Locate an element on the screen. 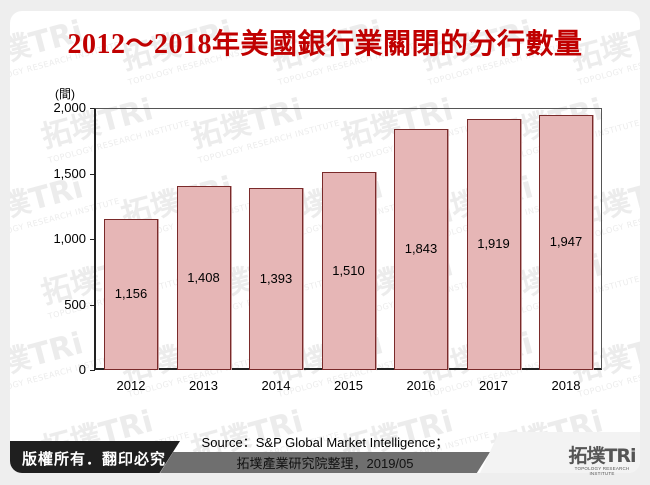  bar-2014 is located at coordinates (276, 278).